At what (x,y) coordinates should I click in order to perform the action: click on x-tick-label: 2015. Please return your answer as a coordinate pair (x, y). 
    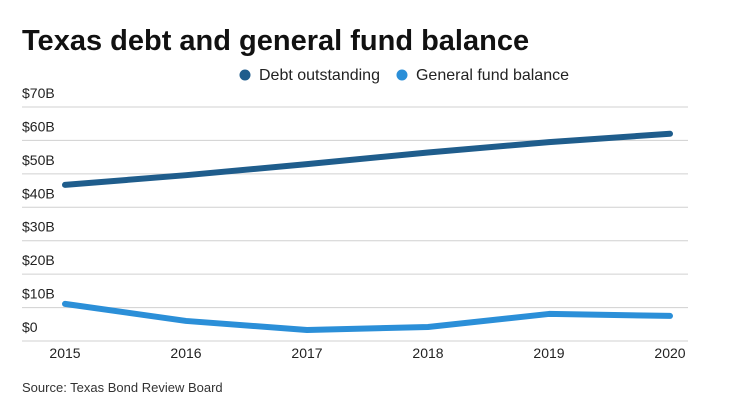
    Looking at the image, I should click on (64, 353).